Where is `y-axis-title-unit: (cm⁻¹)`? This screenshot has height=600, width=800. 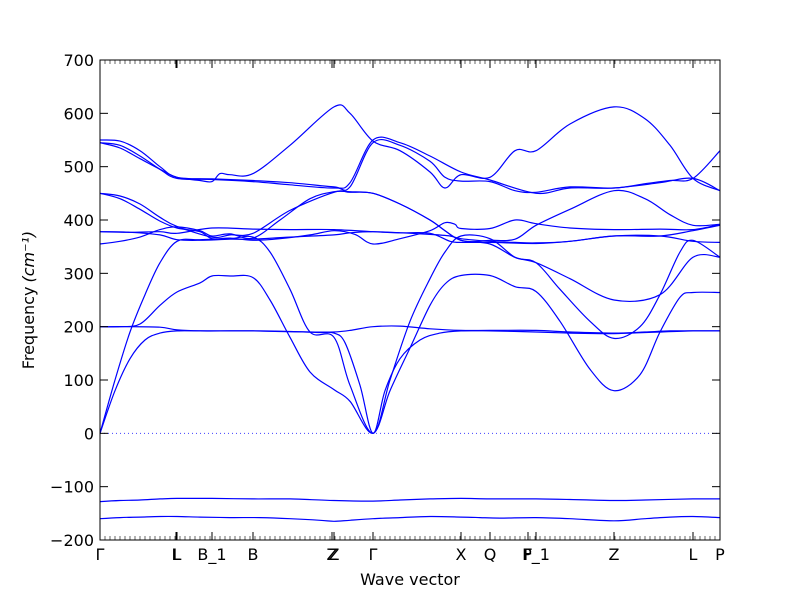
y-axis-title-unit: (cm⁻¹) is located at coordinates (28, 257).